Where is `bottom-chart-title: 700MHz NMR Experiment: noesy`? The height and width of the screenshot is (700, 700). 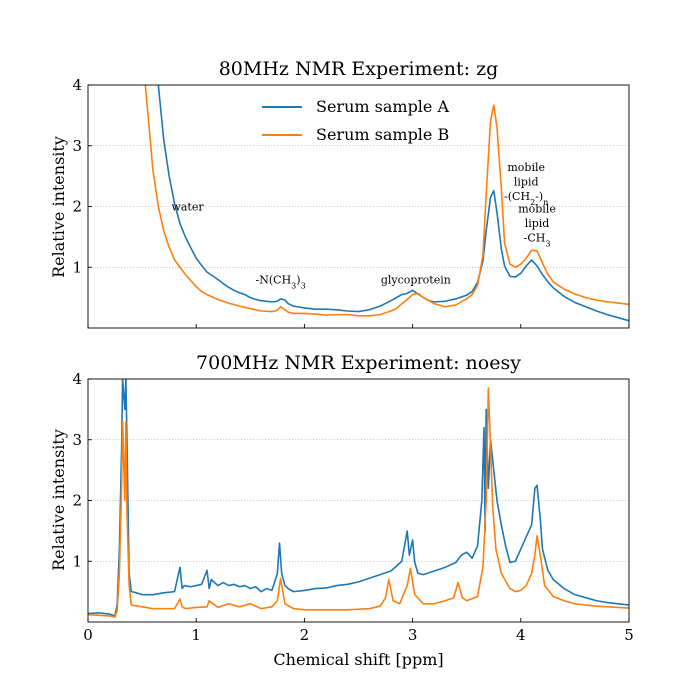
bottom-chart-title: 700MHz NMR Experiment: noesy is located at coordinates (358, 363).